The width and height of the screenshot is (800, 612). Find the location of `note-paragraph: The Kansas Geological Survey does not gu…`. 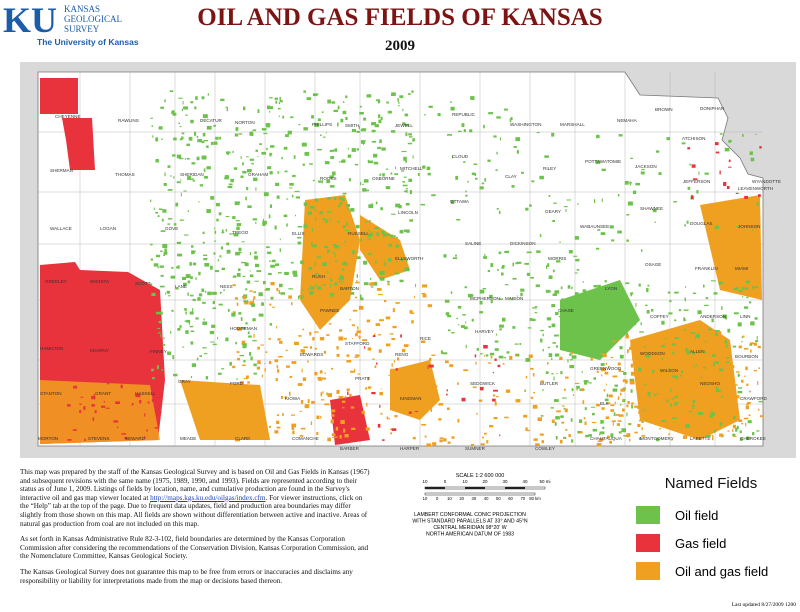

note-paragraph: The Kansas Geological Survey does not gu… is located at coordinates (186, 576).